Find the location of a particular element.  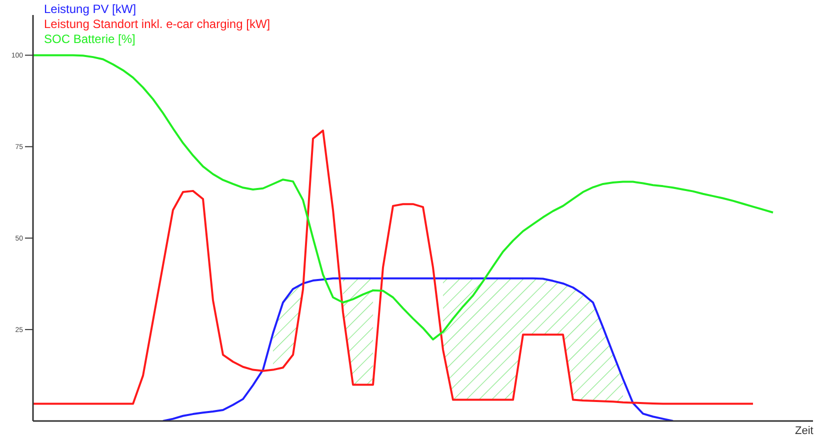

text: Leistung PV [kW] is located at coordinates (91, 9).